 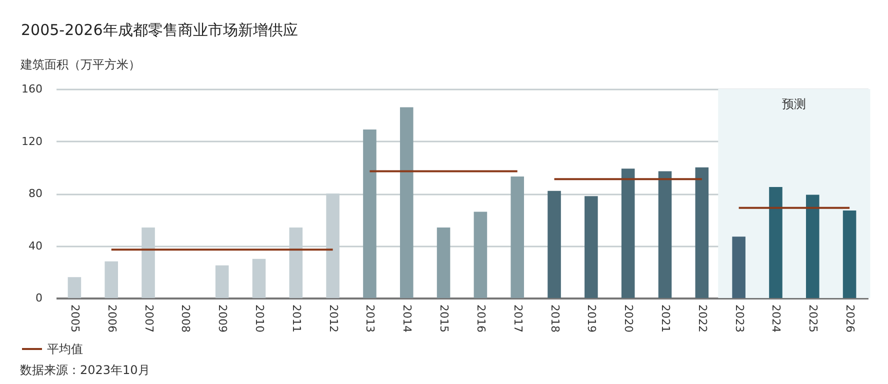 What do you see at coordinates (32, 141) in the screenshot?
I see `y-tick-label: 120` at bounding box center [32, 141].